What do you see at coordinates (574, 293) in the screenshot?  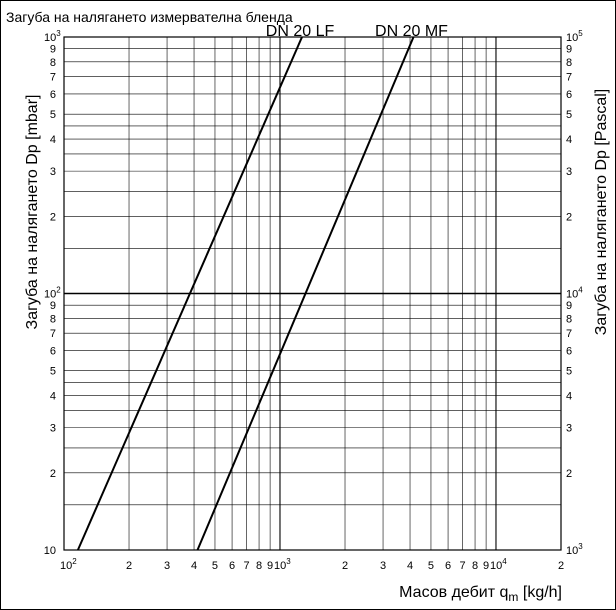 I see `y-right-tick-label: 10⁴` at bounding box center [574, 293].